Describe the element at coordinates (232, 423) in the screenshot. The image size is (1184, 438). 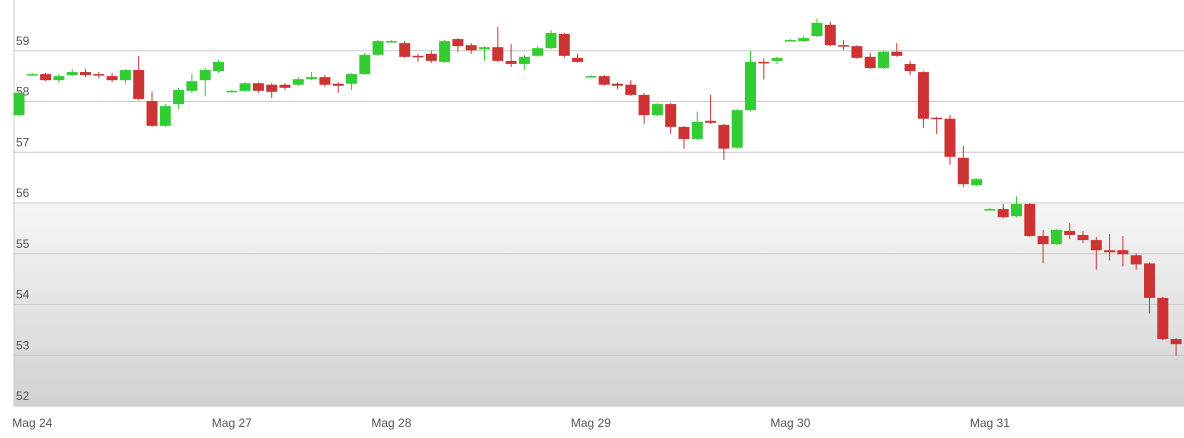
I see `x-tick-label: Mag 27` at that location.